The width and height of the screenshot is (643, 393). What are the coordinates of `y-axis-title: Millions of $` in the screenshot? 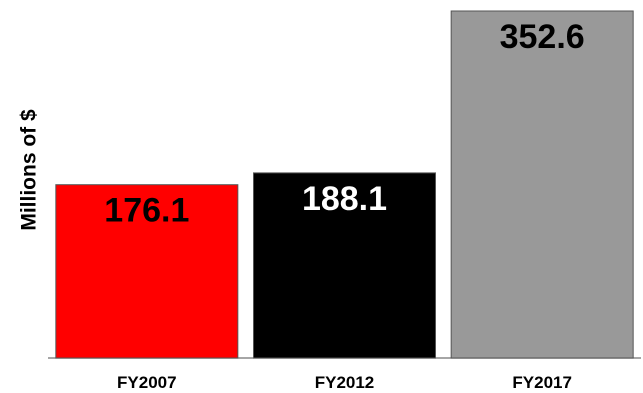 It's located at (29, 170).